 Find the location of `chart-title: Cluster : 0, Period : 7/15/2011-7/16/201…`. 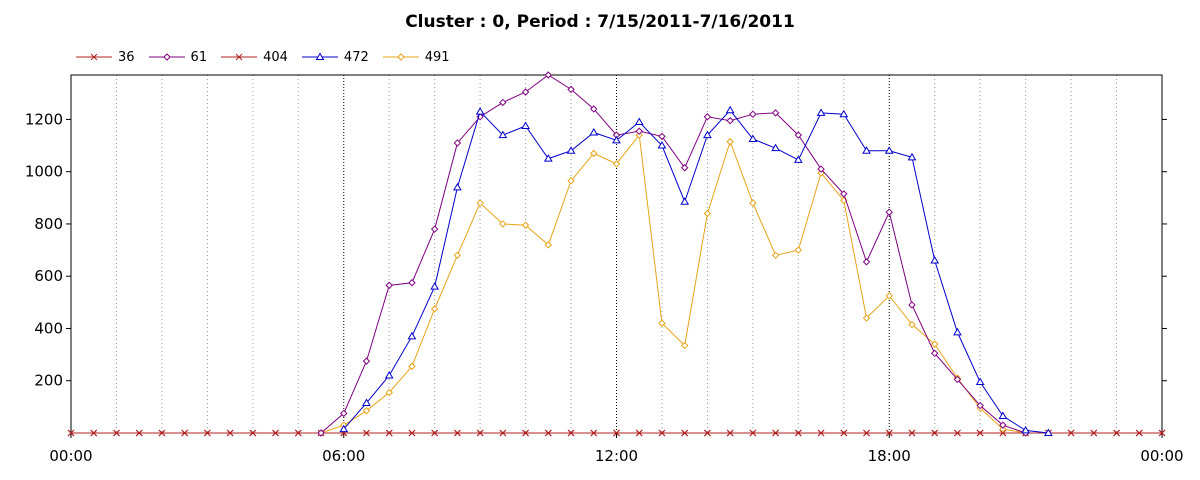

chart-title: Cluster : 0, Period : 7/15/2011-7/16/201… is located at coordinates (600, 22).